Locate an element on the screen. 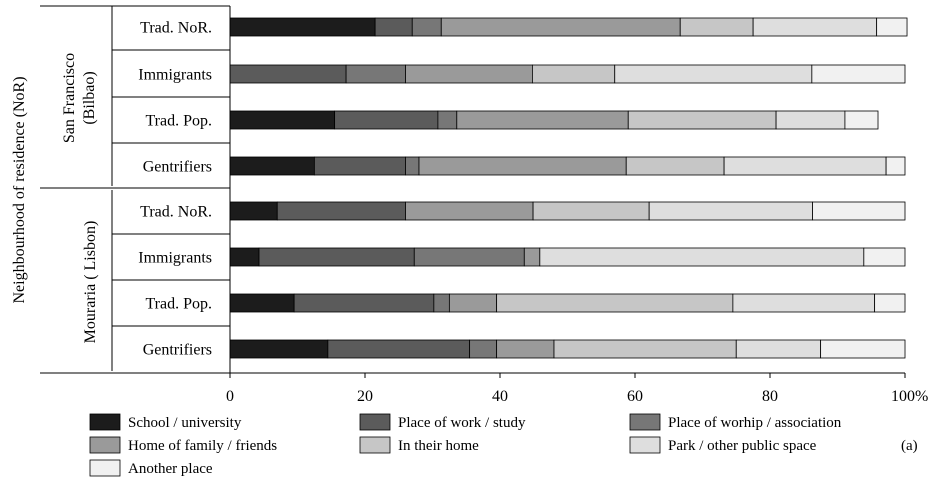 The width and height of the screenshot is (932, 493). group-label-1-line-2: (Bilbao) is located at coordinates (89, 97).